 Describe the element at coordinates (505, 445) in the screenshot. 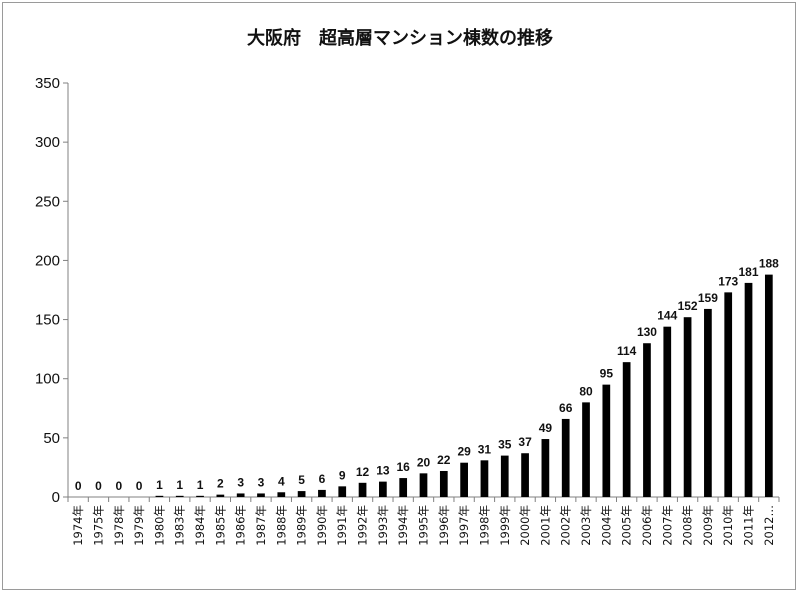

I see `data-label: 35` at that location.